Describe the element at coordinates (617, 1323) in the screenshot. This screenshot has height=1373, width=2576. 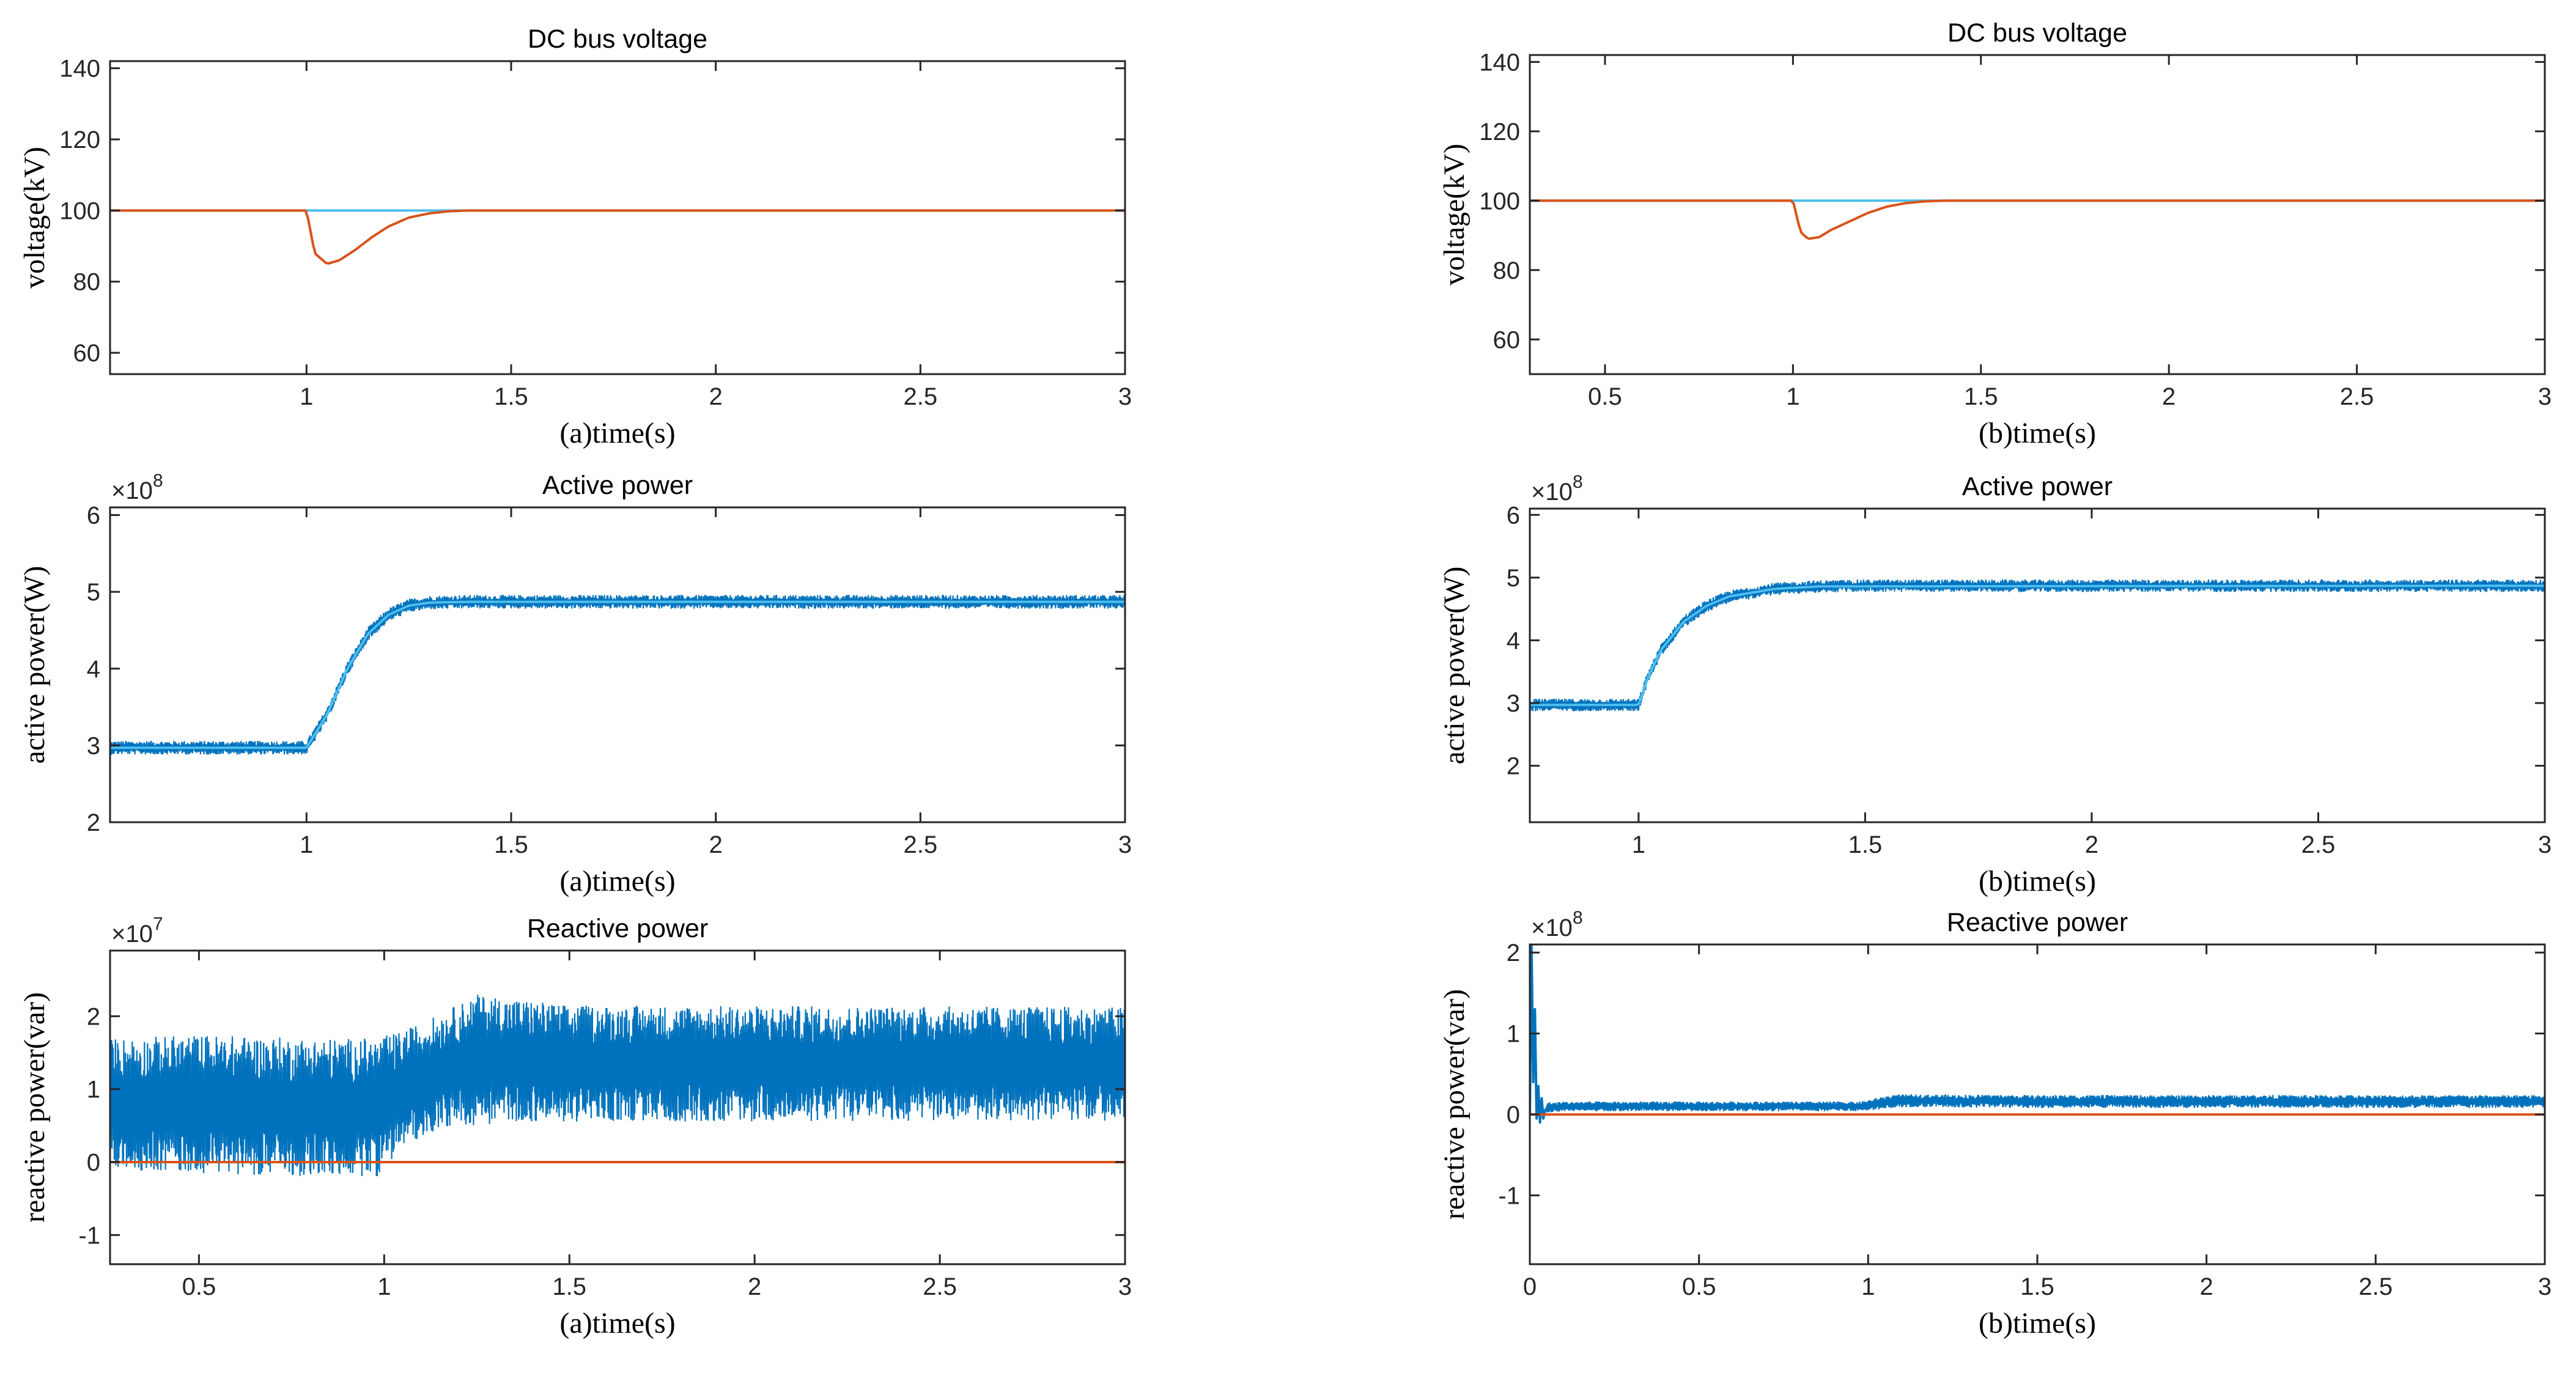
I see `chart-a3-xlabel: (a)time(s)` at that location.